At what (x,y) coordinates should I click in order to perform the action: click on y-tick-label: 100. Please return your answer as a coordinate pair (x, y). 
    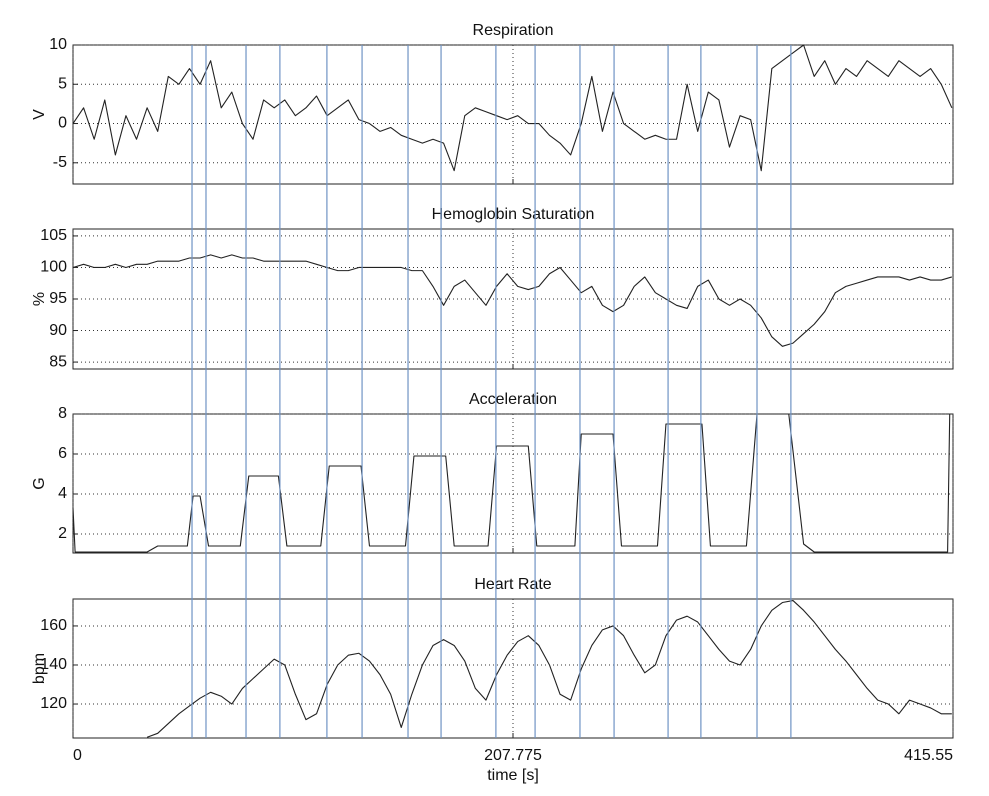
    Looking at the image, I should click on (53, 267).